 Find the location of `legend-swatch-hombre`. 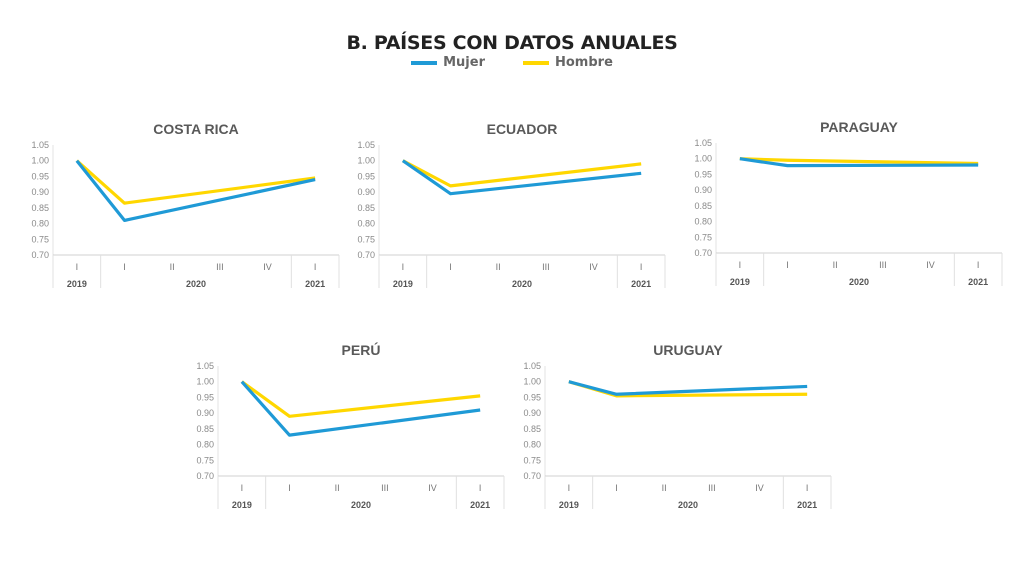

legend-swatch-hombre is located at coordinates (536, 62).